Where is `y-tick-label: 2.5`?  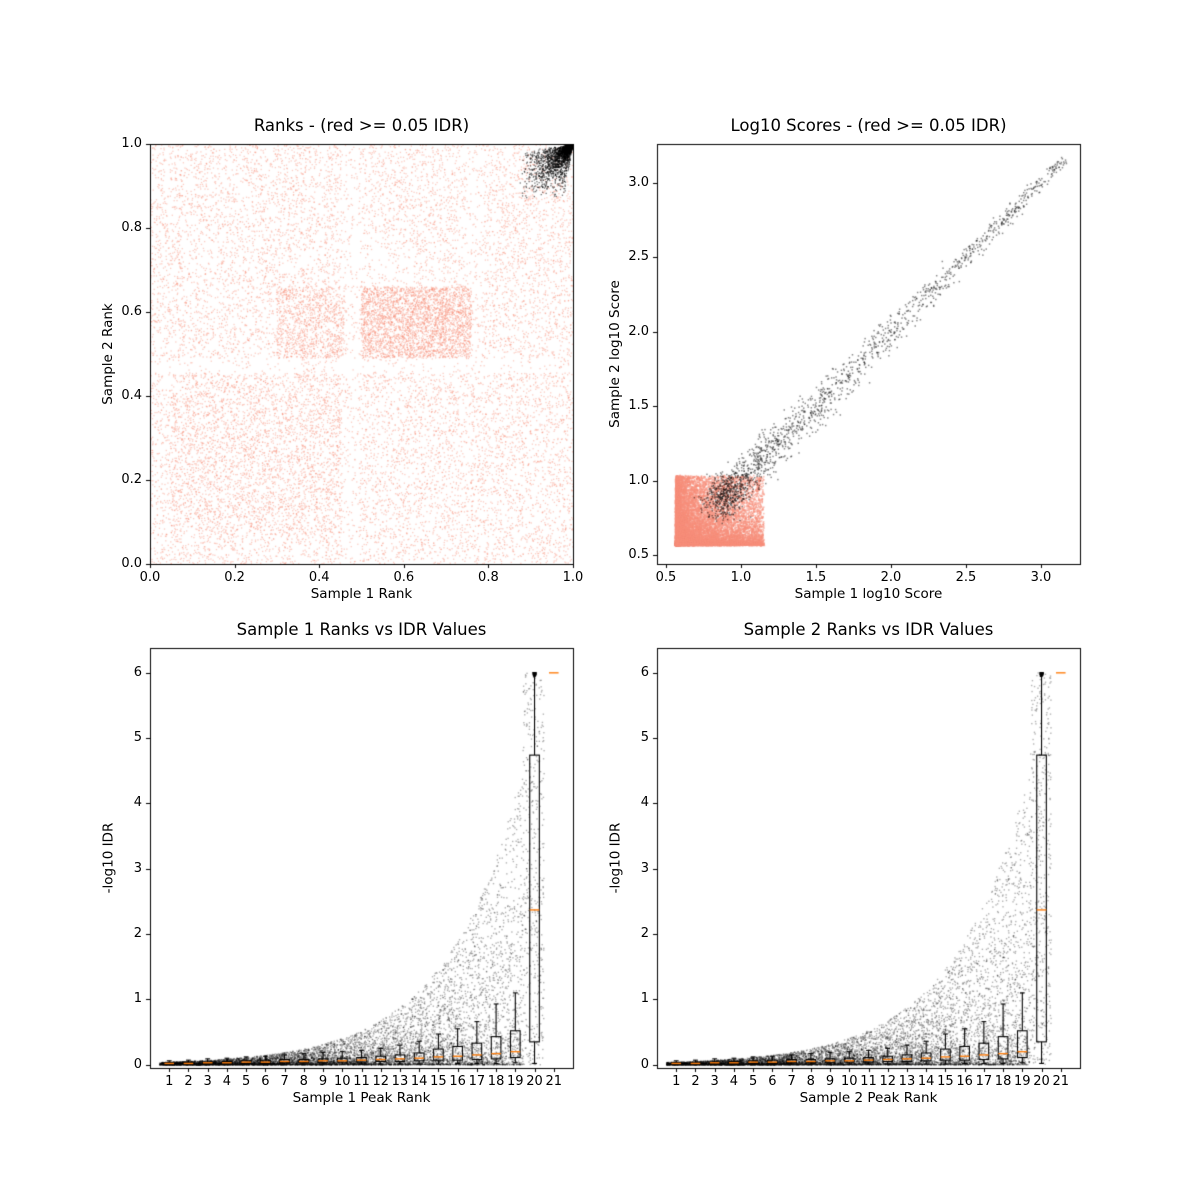 y-tick-label: 2.5 is located at coordinates (638, 257).